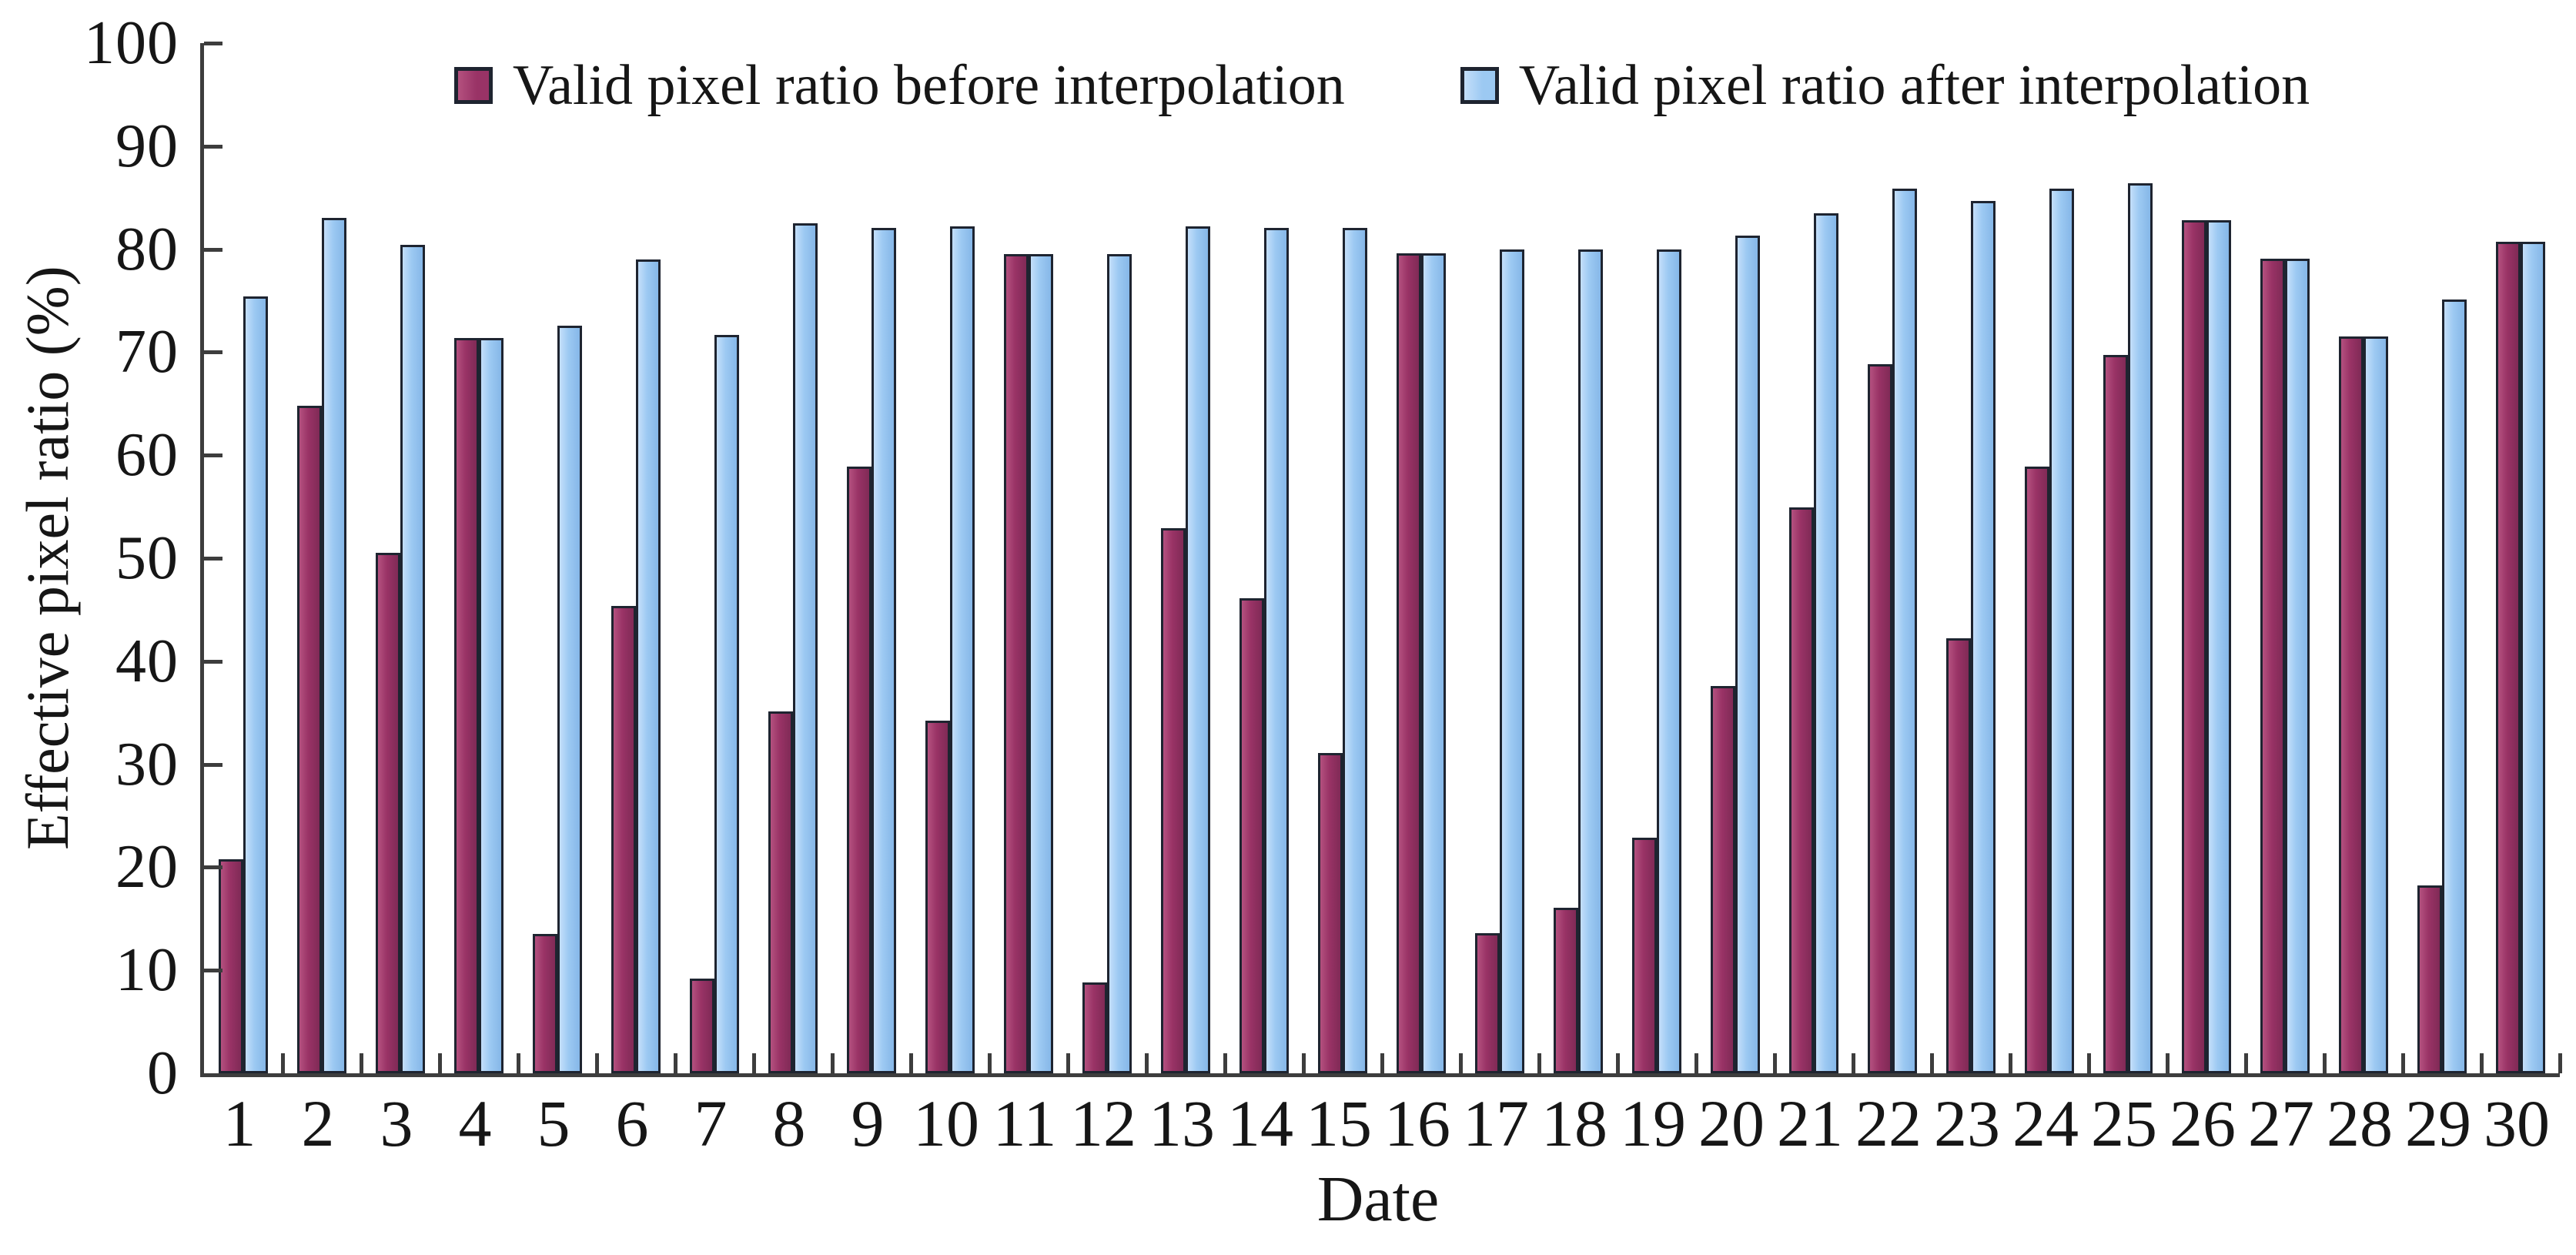  I want to click on x-tick-label-29: 29, so click(2438, 1123).